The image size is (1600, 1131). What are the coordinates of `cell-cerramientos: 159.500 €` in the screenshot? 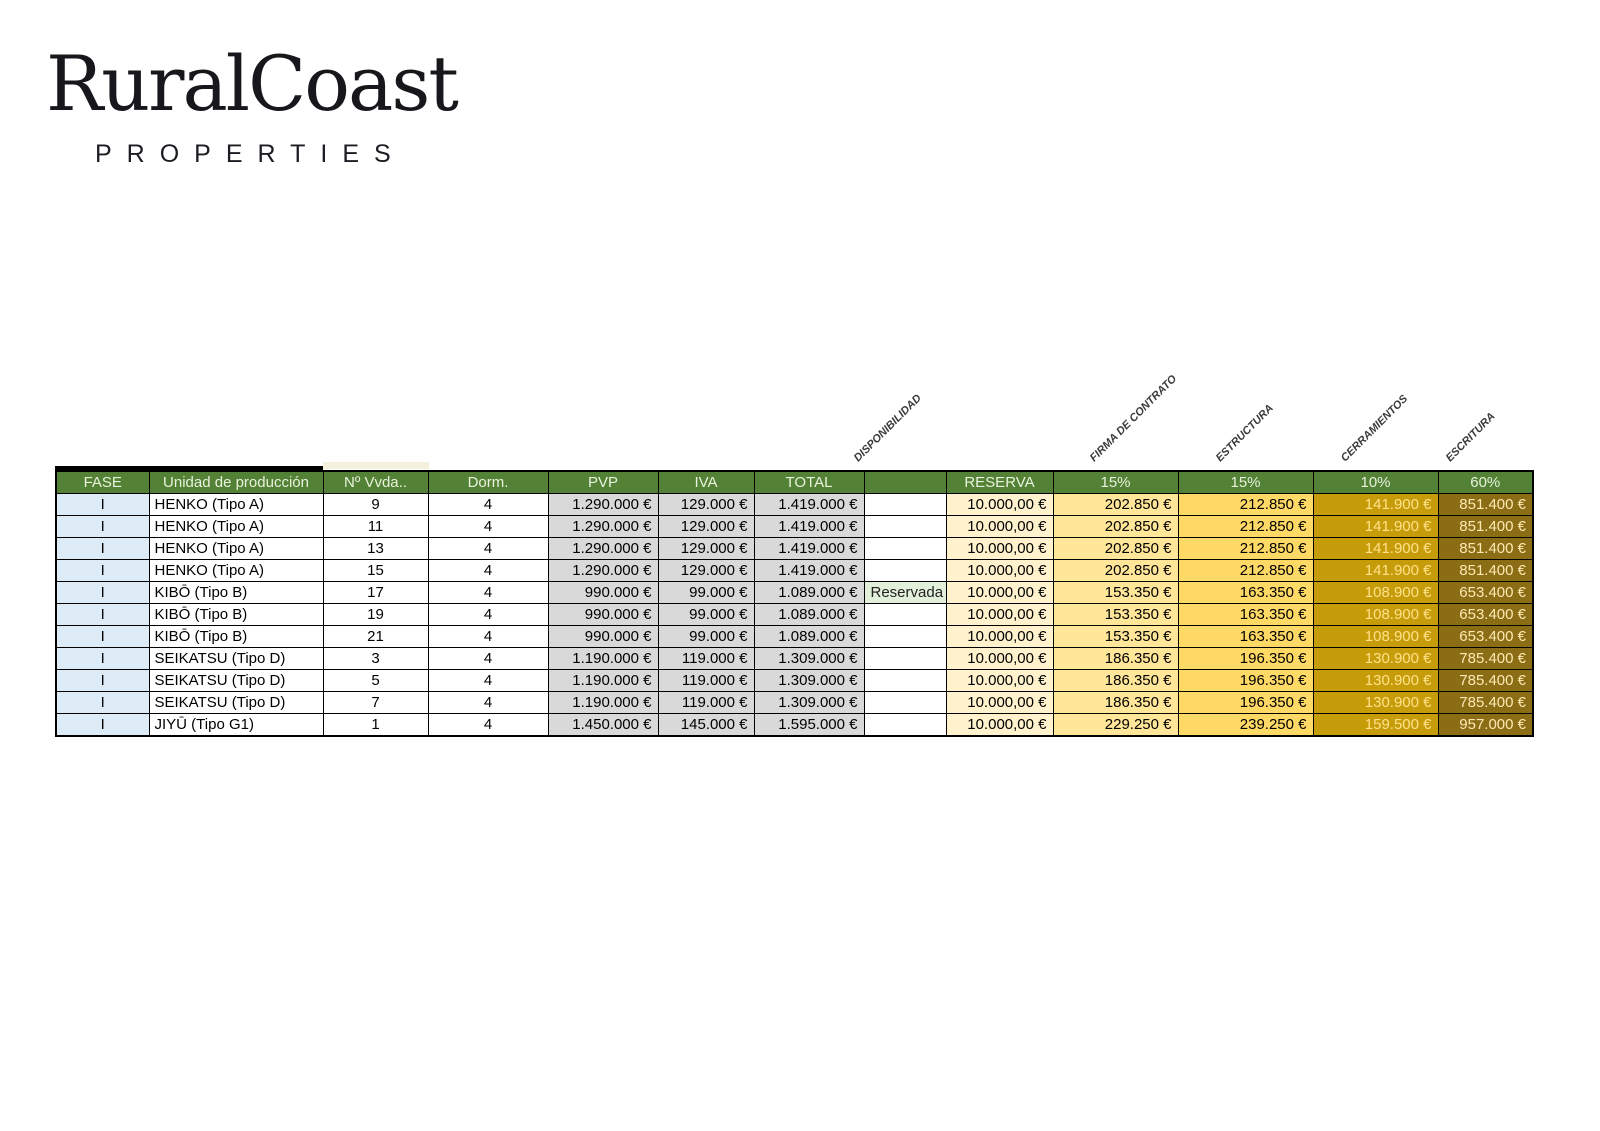 It's located at (1375, 725).